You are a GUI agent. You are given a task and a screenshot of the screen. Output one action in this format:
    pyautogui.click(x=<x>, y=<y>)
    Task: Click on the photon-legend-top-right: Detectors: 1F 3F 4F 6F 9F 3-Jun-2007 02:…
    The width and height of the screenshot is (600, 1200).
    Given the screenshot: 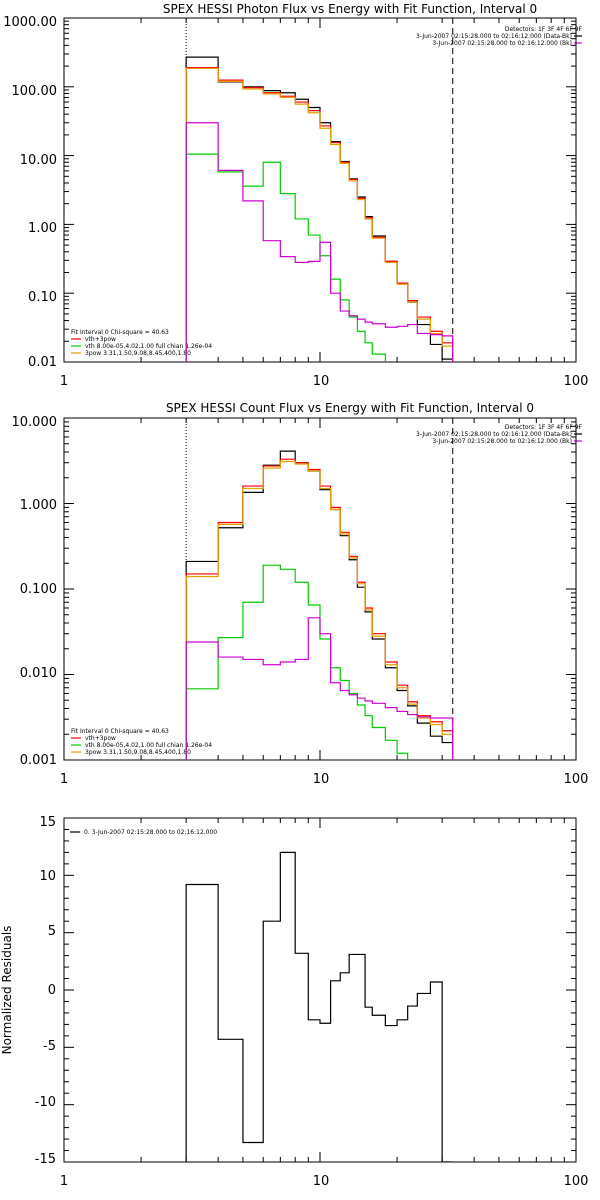 What is the action you would take?
    pyautogui.click(x=499, y=36)
    